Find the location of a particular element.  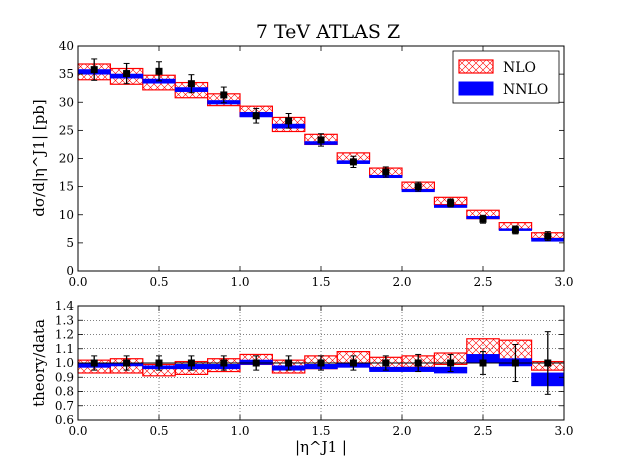

bottom-data-points is located at coordinates (321, 363).